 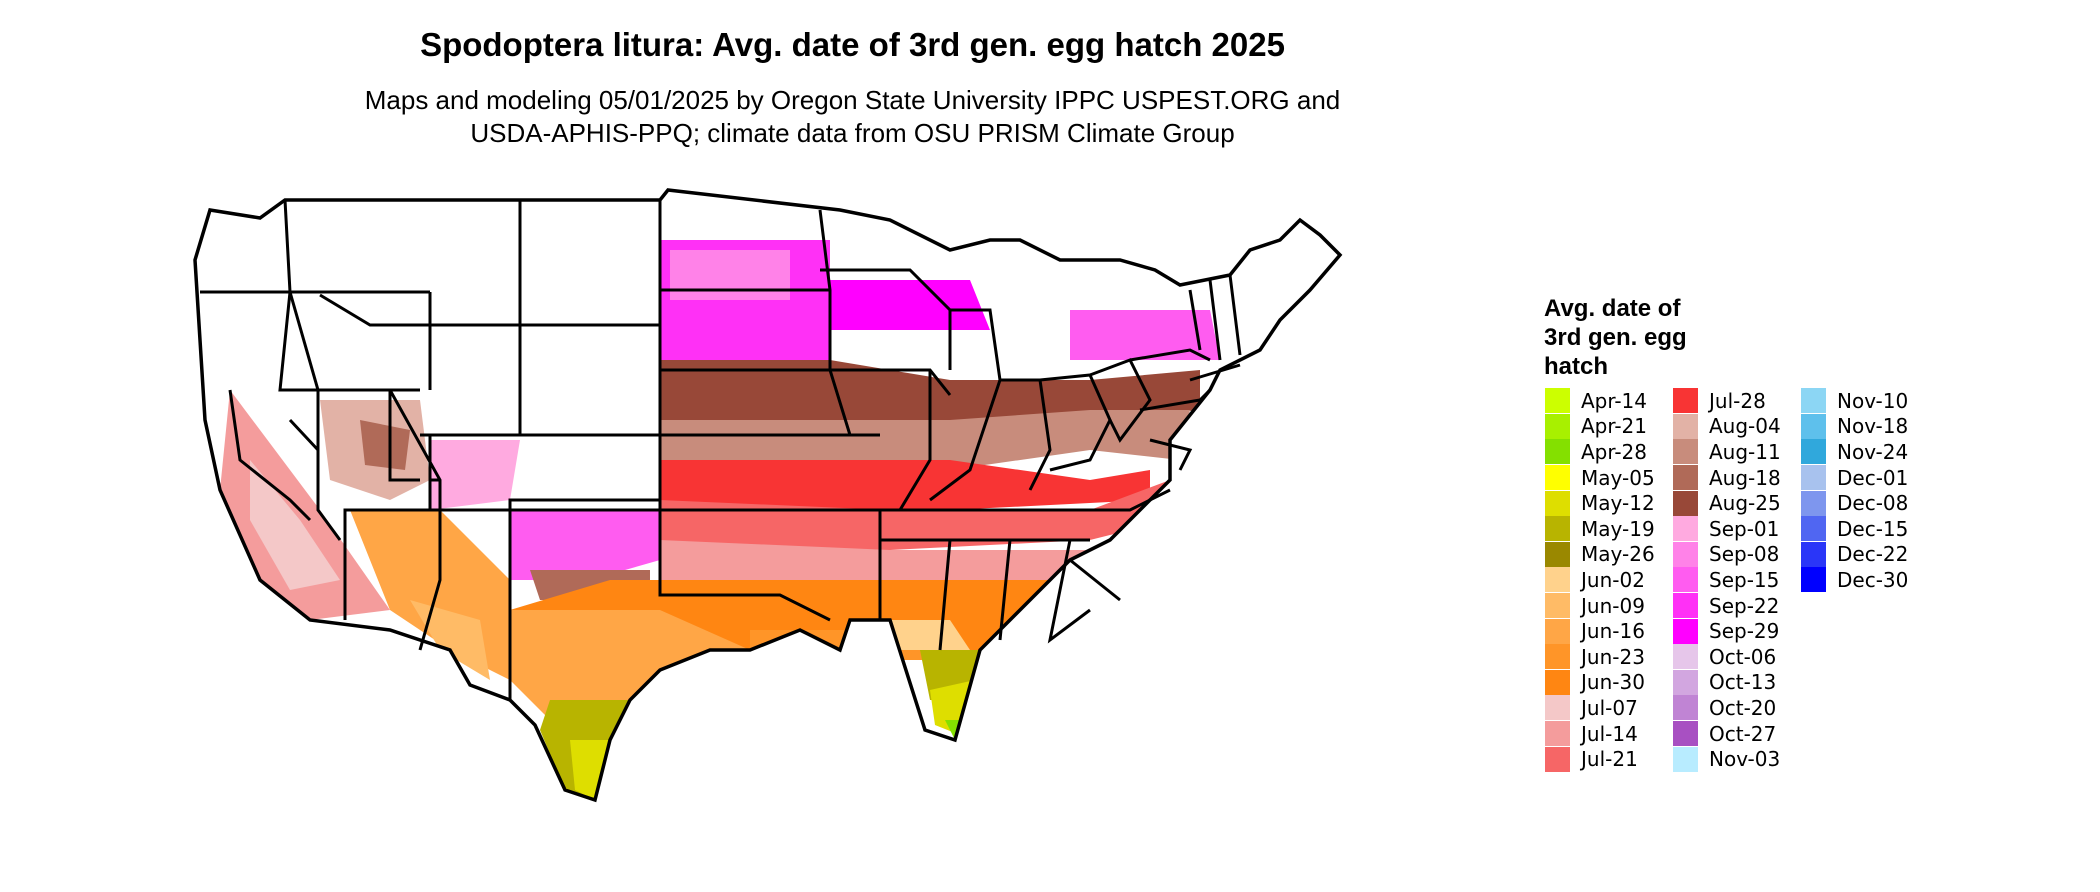 What do you see at coordinates (1873, 400) in the screenshot?
I see `legend-label: Nov-10` at bounding box center [1873, 400].